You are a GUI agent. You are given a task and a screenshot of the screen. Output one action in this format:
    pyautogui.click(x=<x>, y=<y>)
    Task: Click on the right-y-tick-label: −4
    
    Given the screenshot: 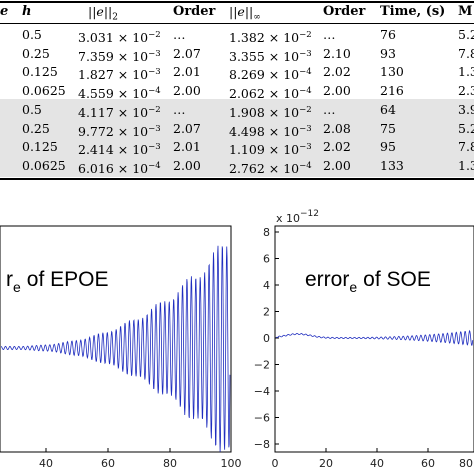 What is the action you would take?
    pyautogui.click(x=262, y=391)
    